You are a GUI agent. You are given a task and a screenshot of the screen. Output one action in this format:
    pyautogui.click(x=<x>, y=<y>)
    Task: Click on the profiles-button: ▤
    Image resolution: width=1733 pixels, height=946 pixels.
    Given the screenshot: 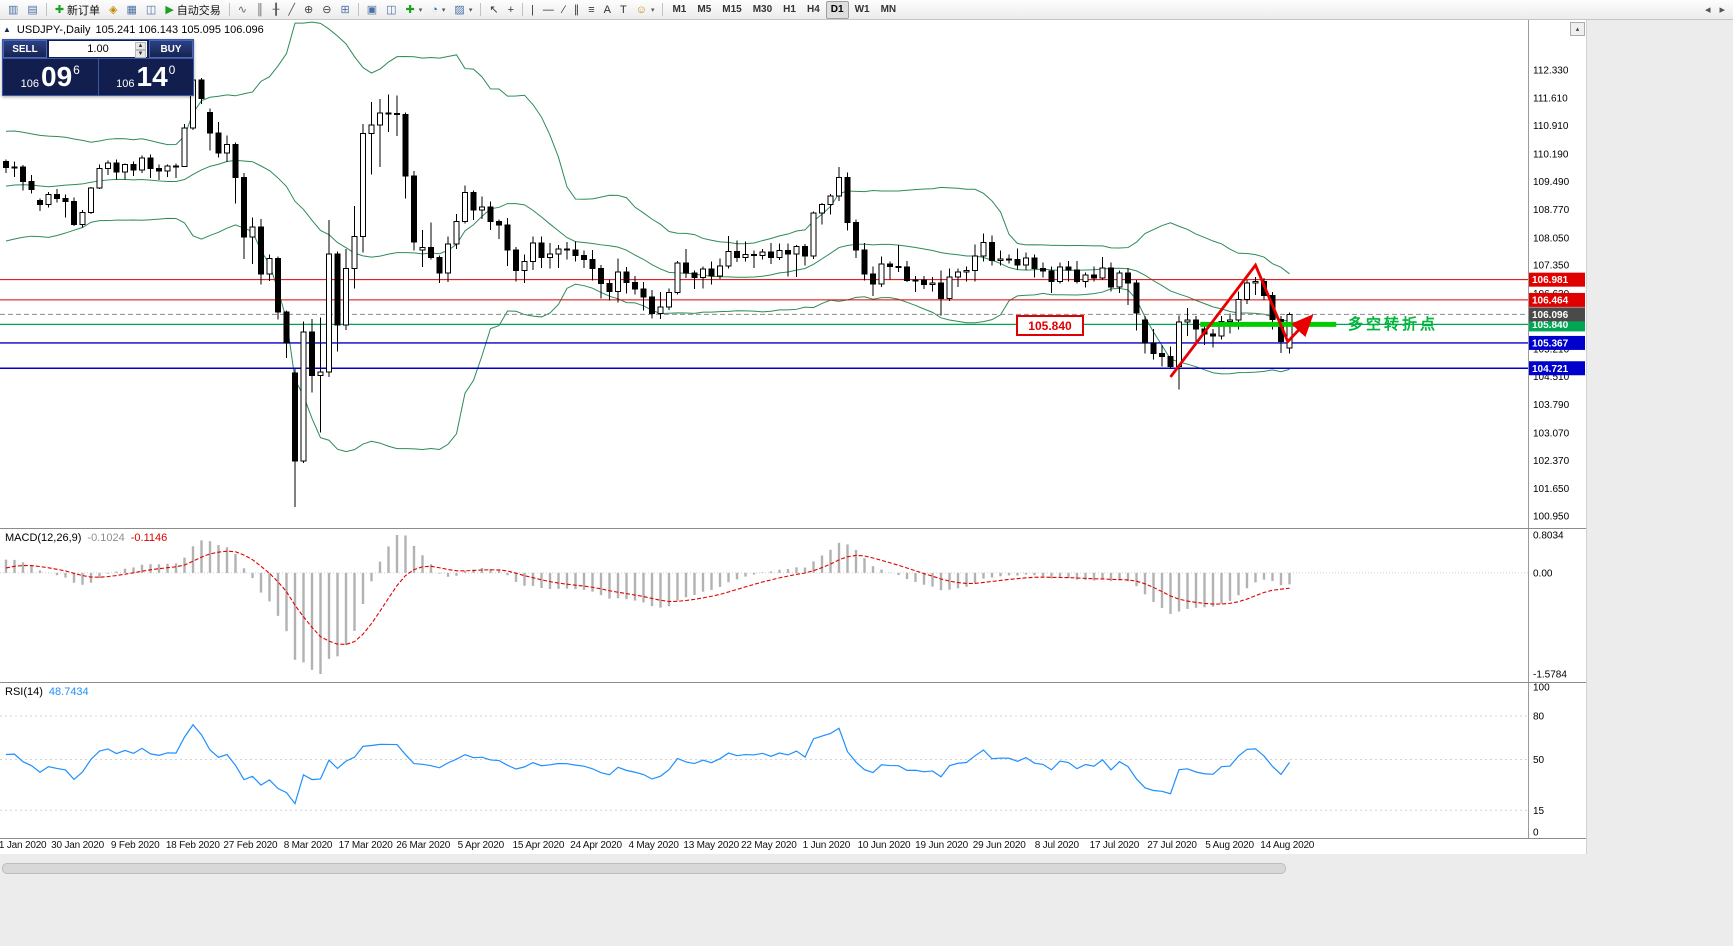 What is the action you would take?
    pyautogui.click(x=32, y=10)
    